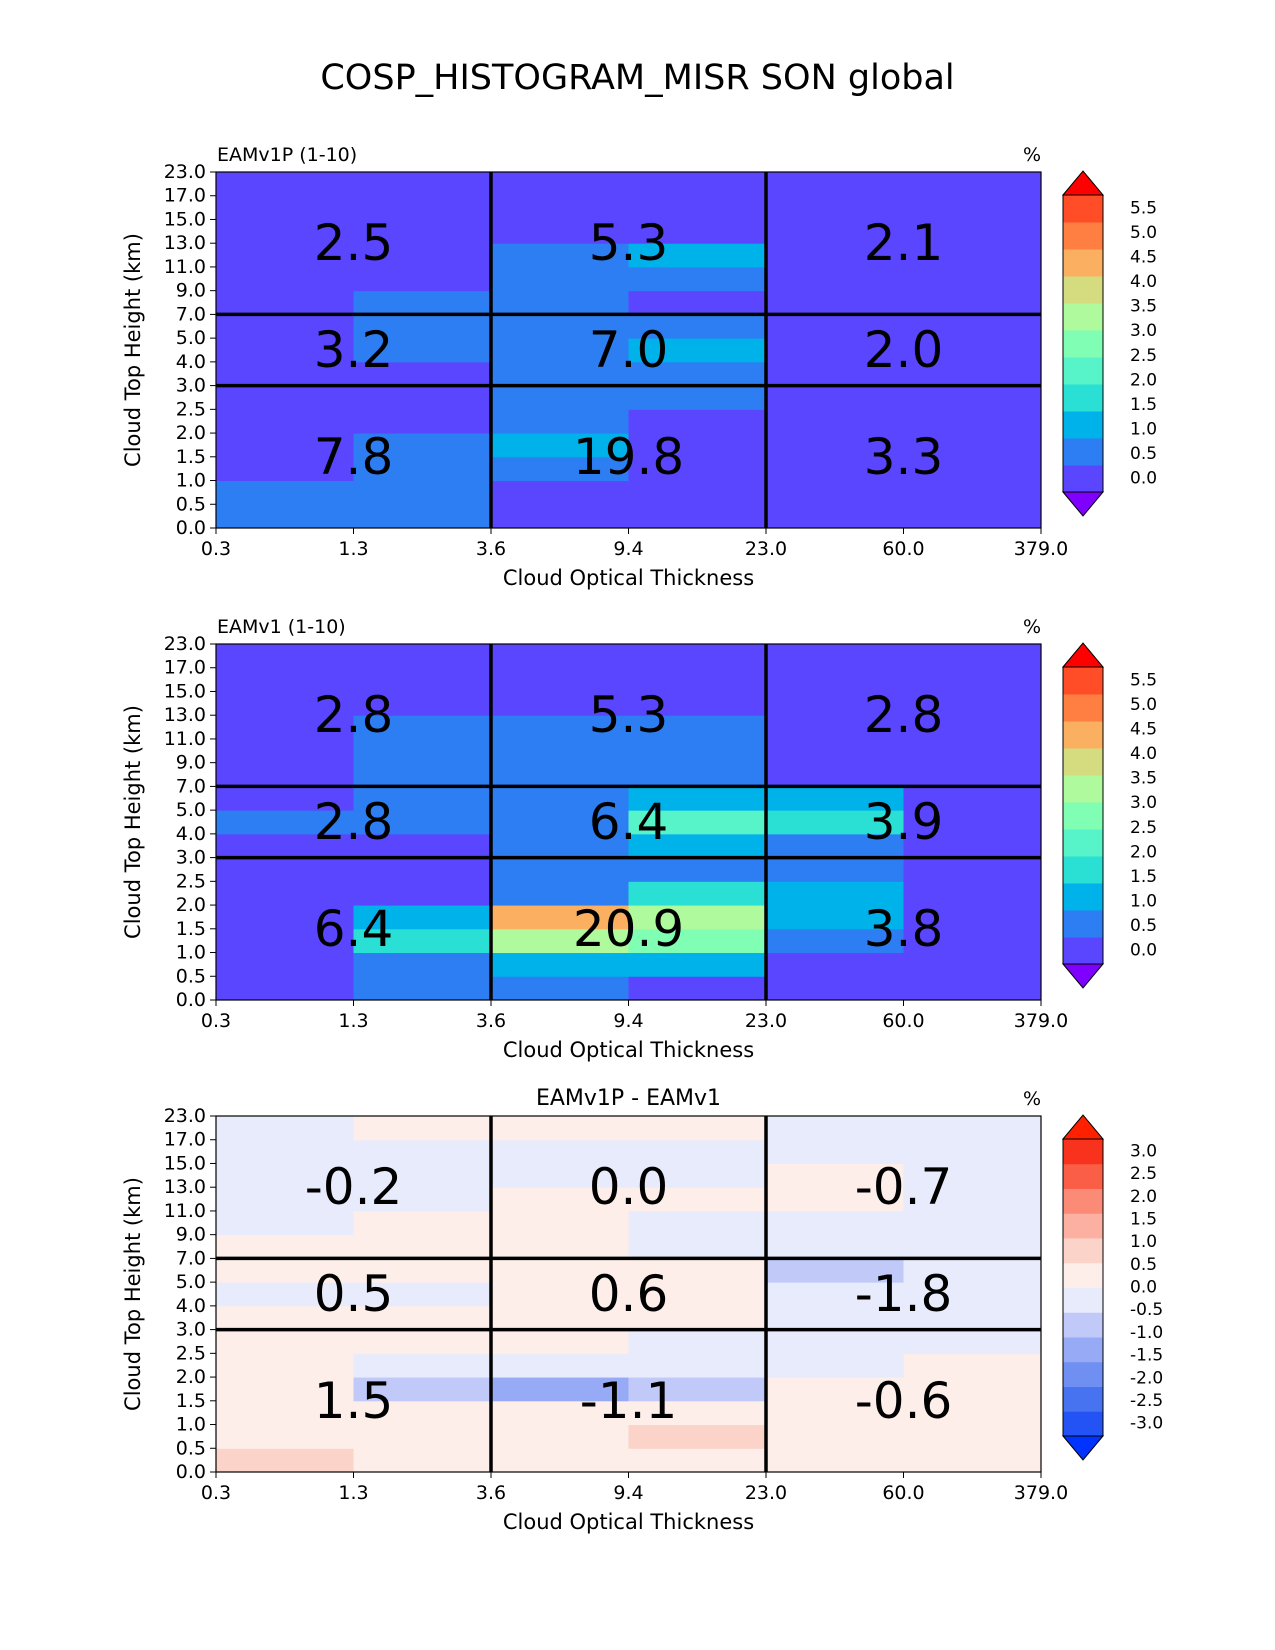 Image resolution: width=1275 pixels, height=1650 pixels. What do you see at coordinates (1143, 1219) in the screenshot?
I see `colorbar-tick-label: 1.5` at bounding box center [1143, 1219].